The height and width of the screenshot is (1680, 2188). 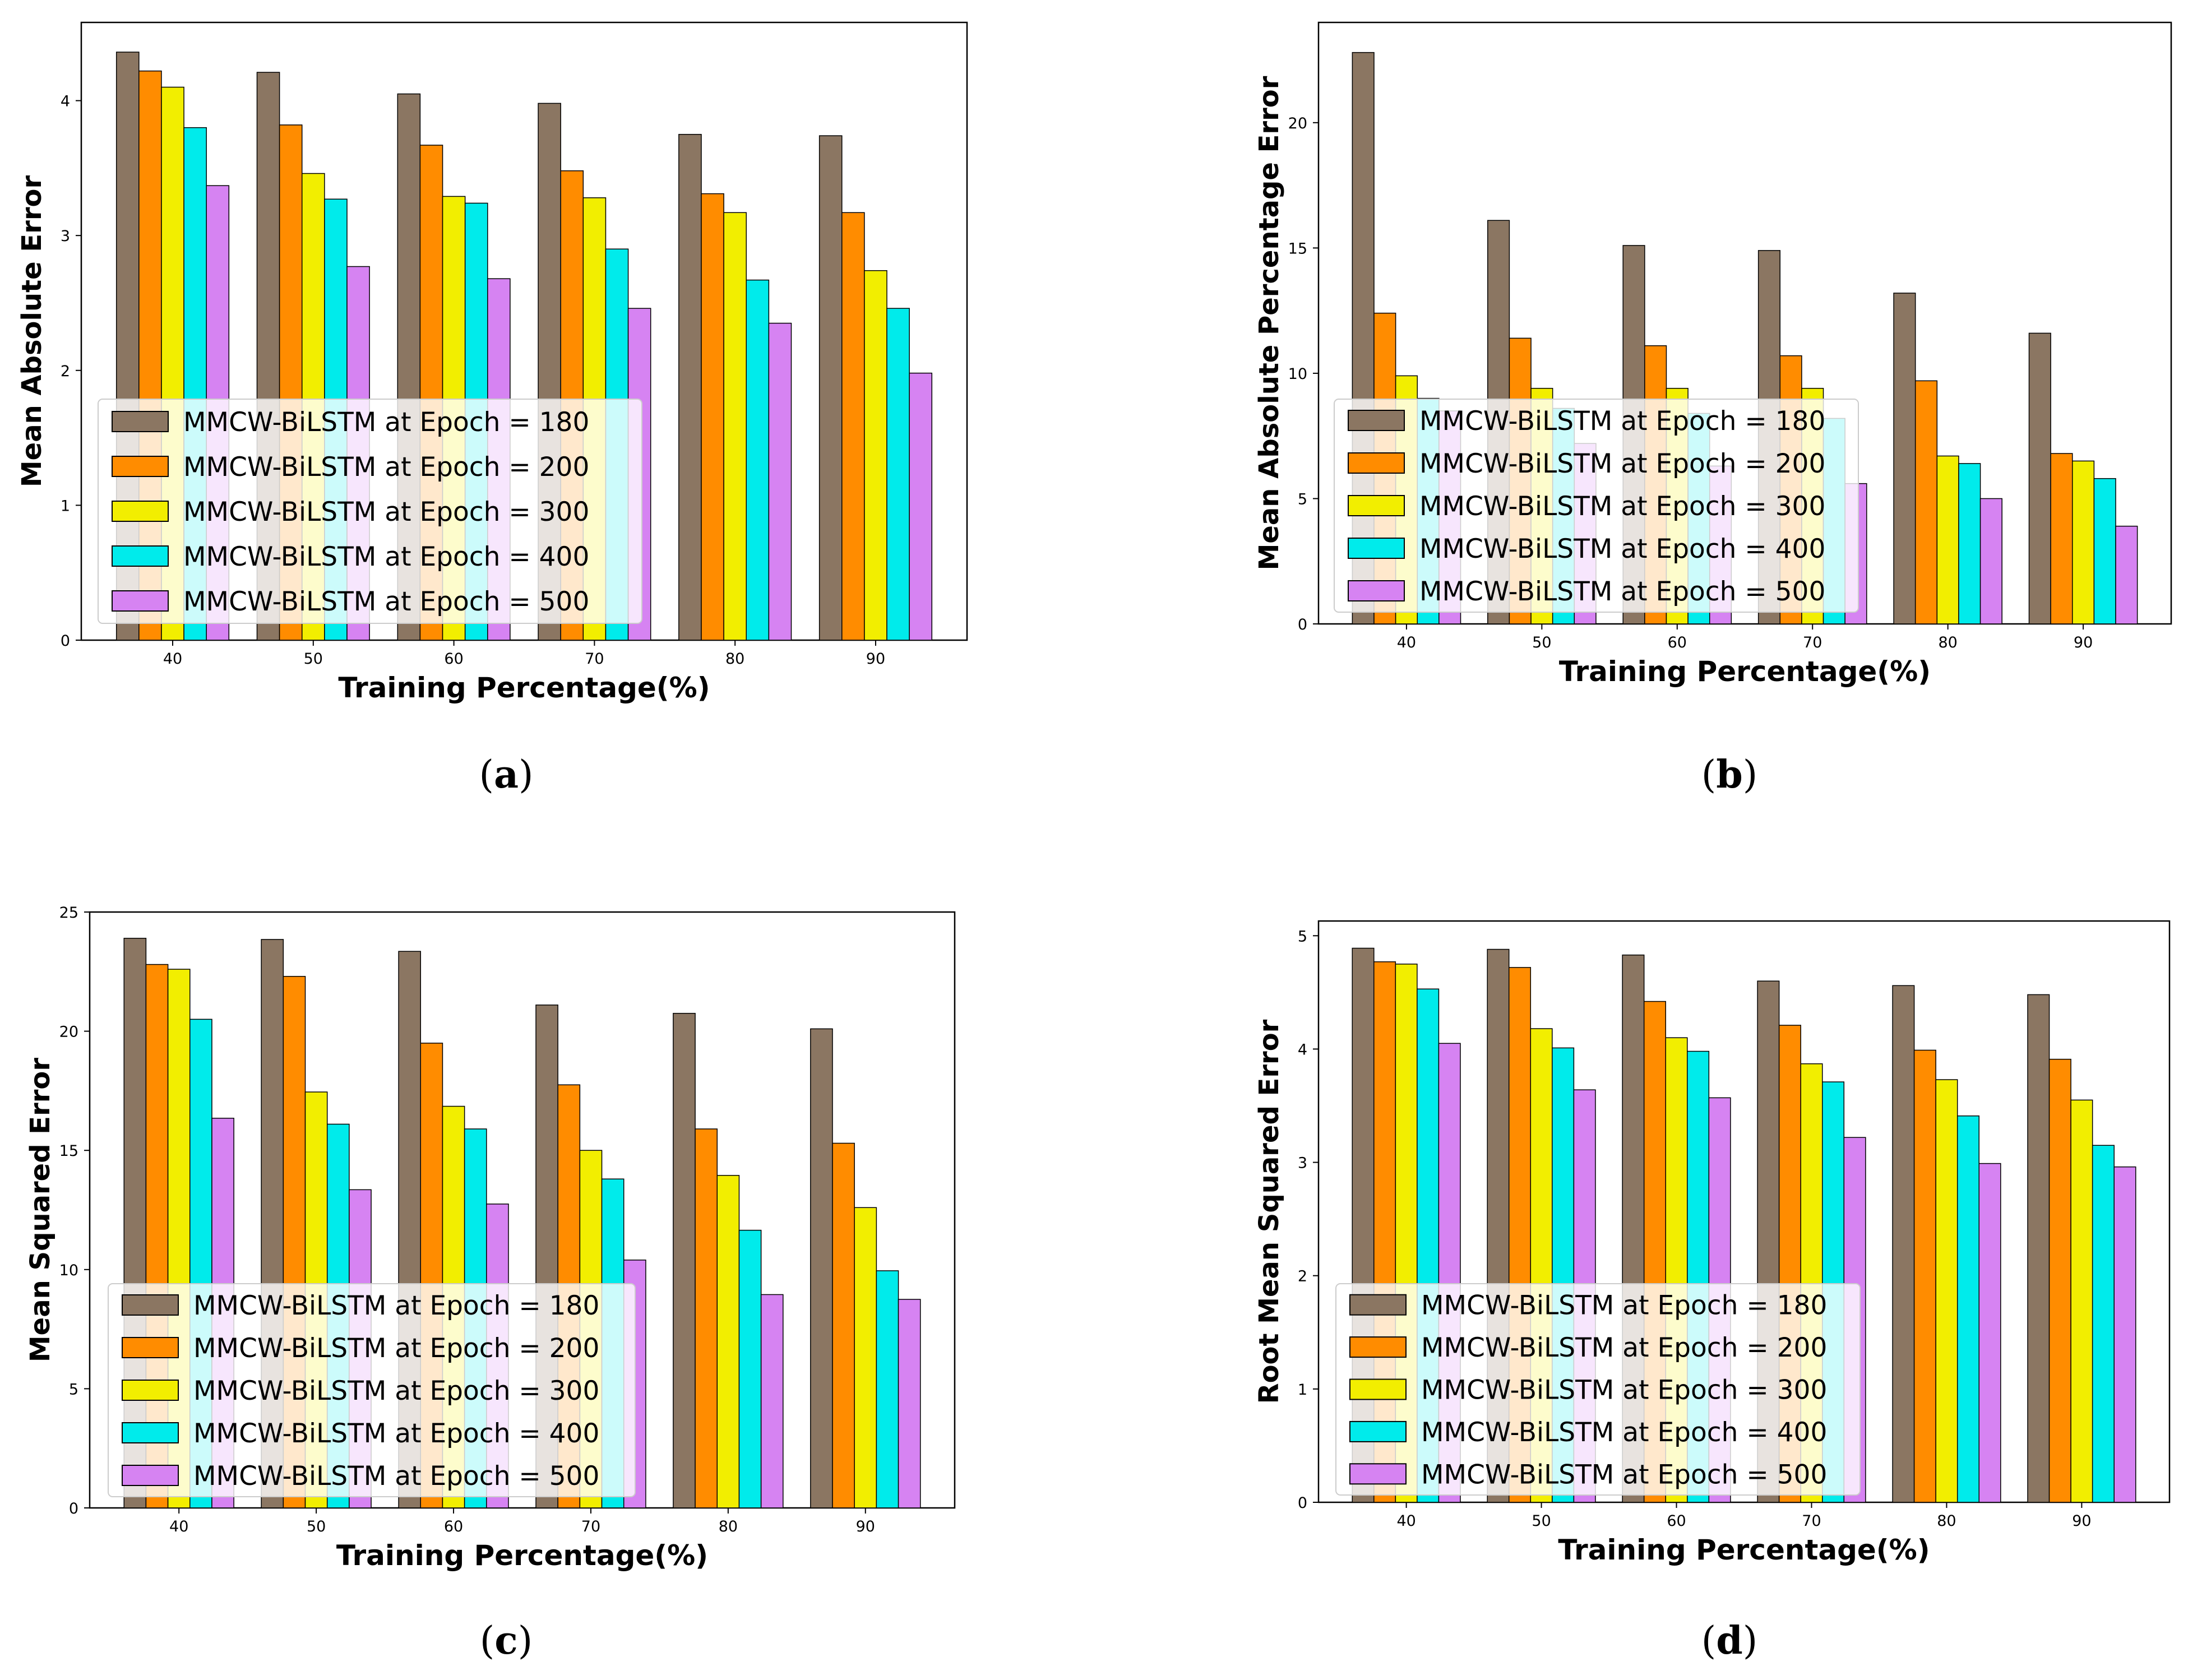 What do you see at coordinates (1269, 1212) in the screenshot?
I see `y-axis-label: Root Mean Squared Error` at bounding box center [1269, 1212].